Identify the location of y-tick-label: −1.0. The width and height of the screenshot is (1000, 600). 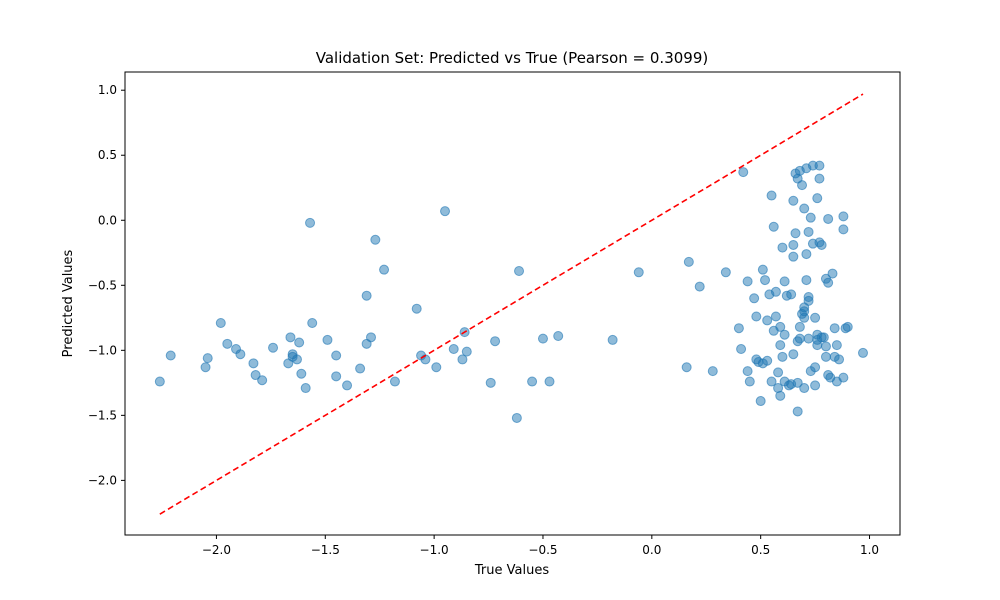
(102, 350).